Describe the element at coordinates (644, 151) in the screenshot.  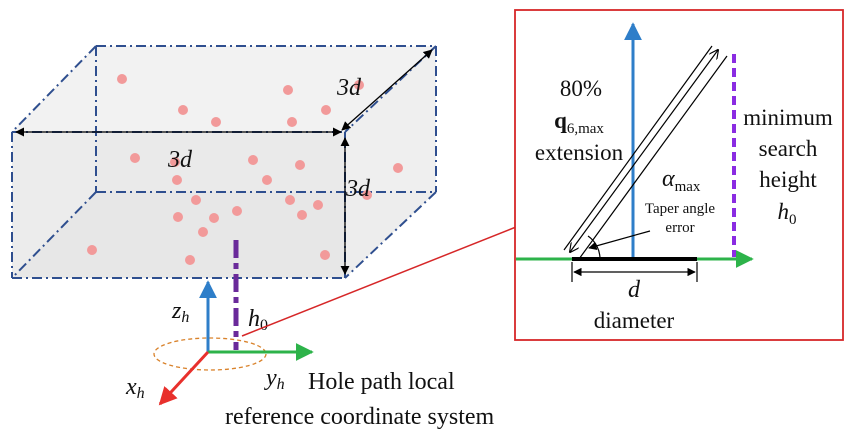
I see `extension-dimension-arrow` at that location.